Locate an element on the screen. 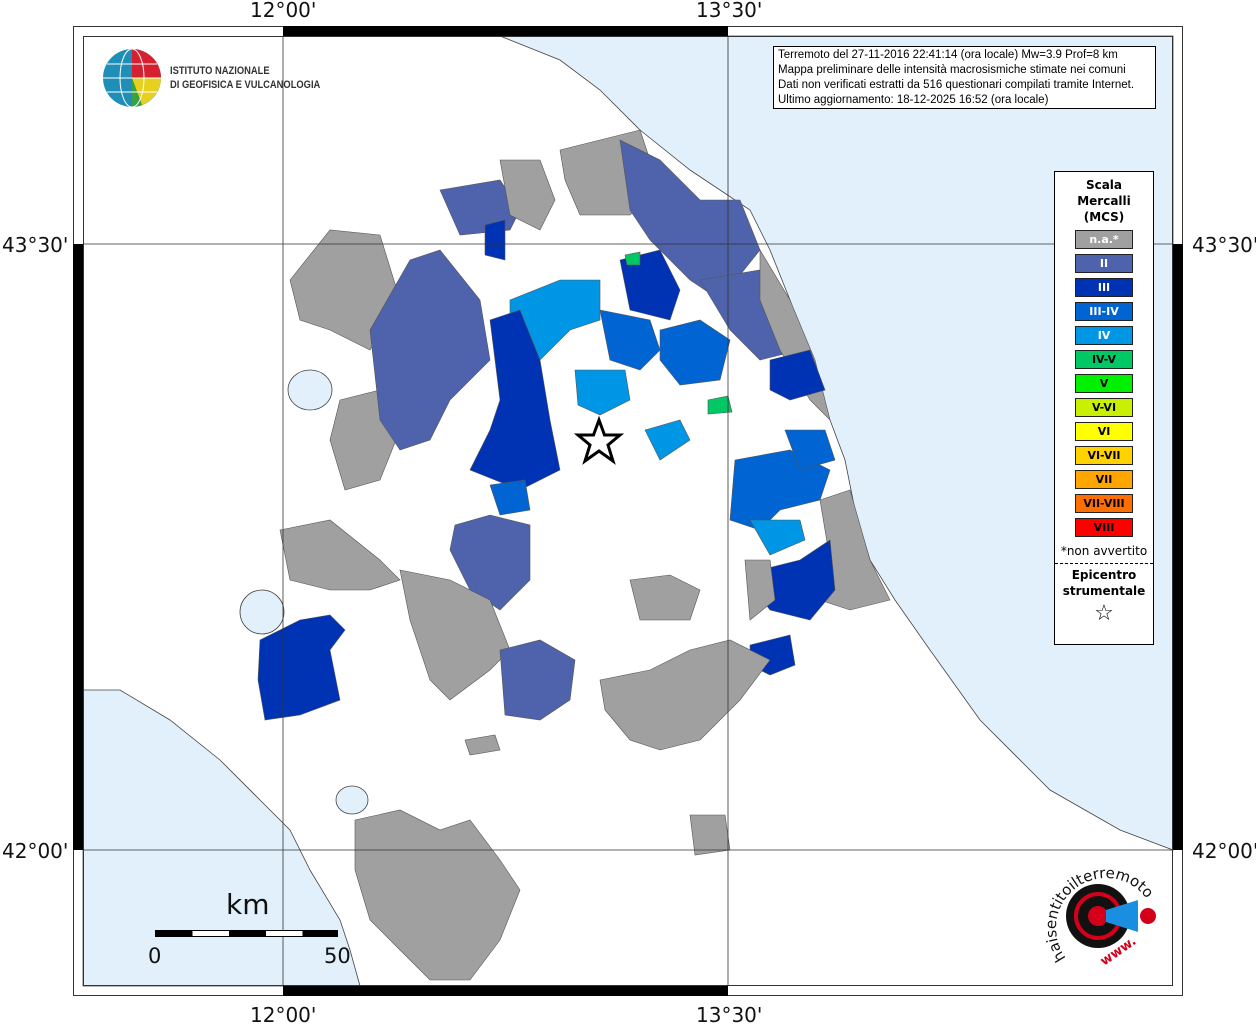  legend-swatch: VI-VII is located at coordinates (1104, 455).